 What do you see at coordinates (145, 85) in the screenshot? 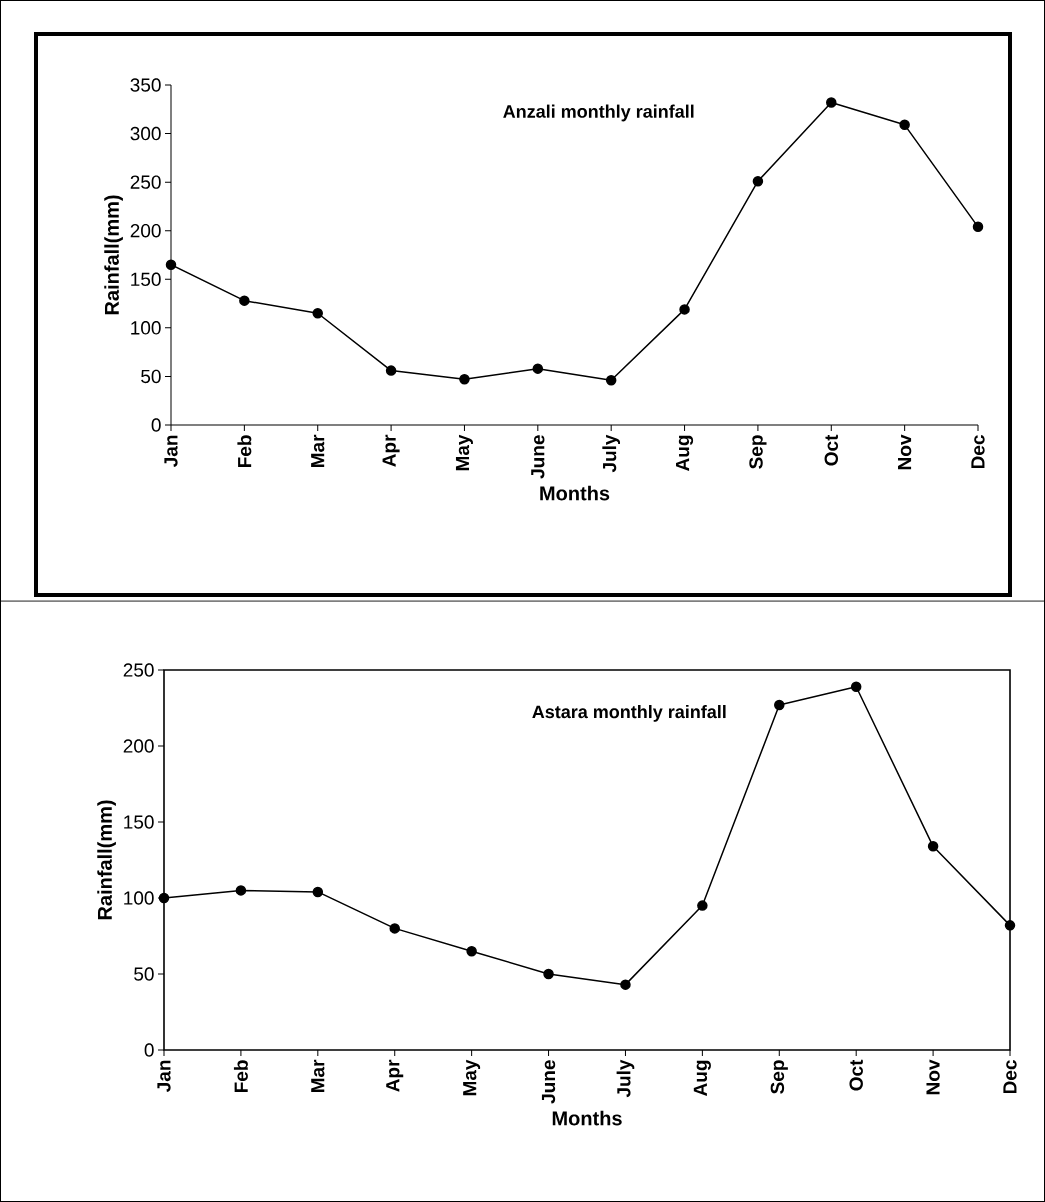
I see `y-tick-label: 350` at bounding box center [145, 85].